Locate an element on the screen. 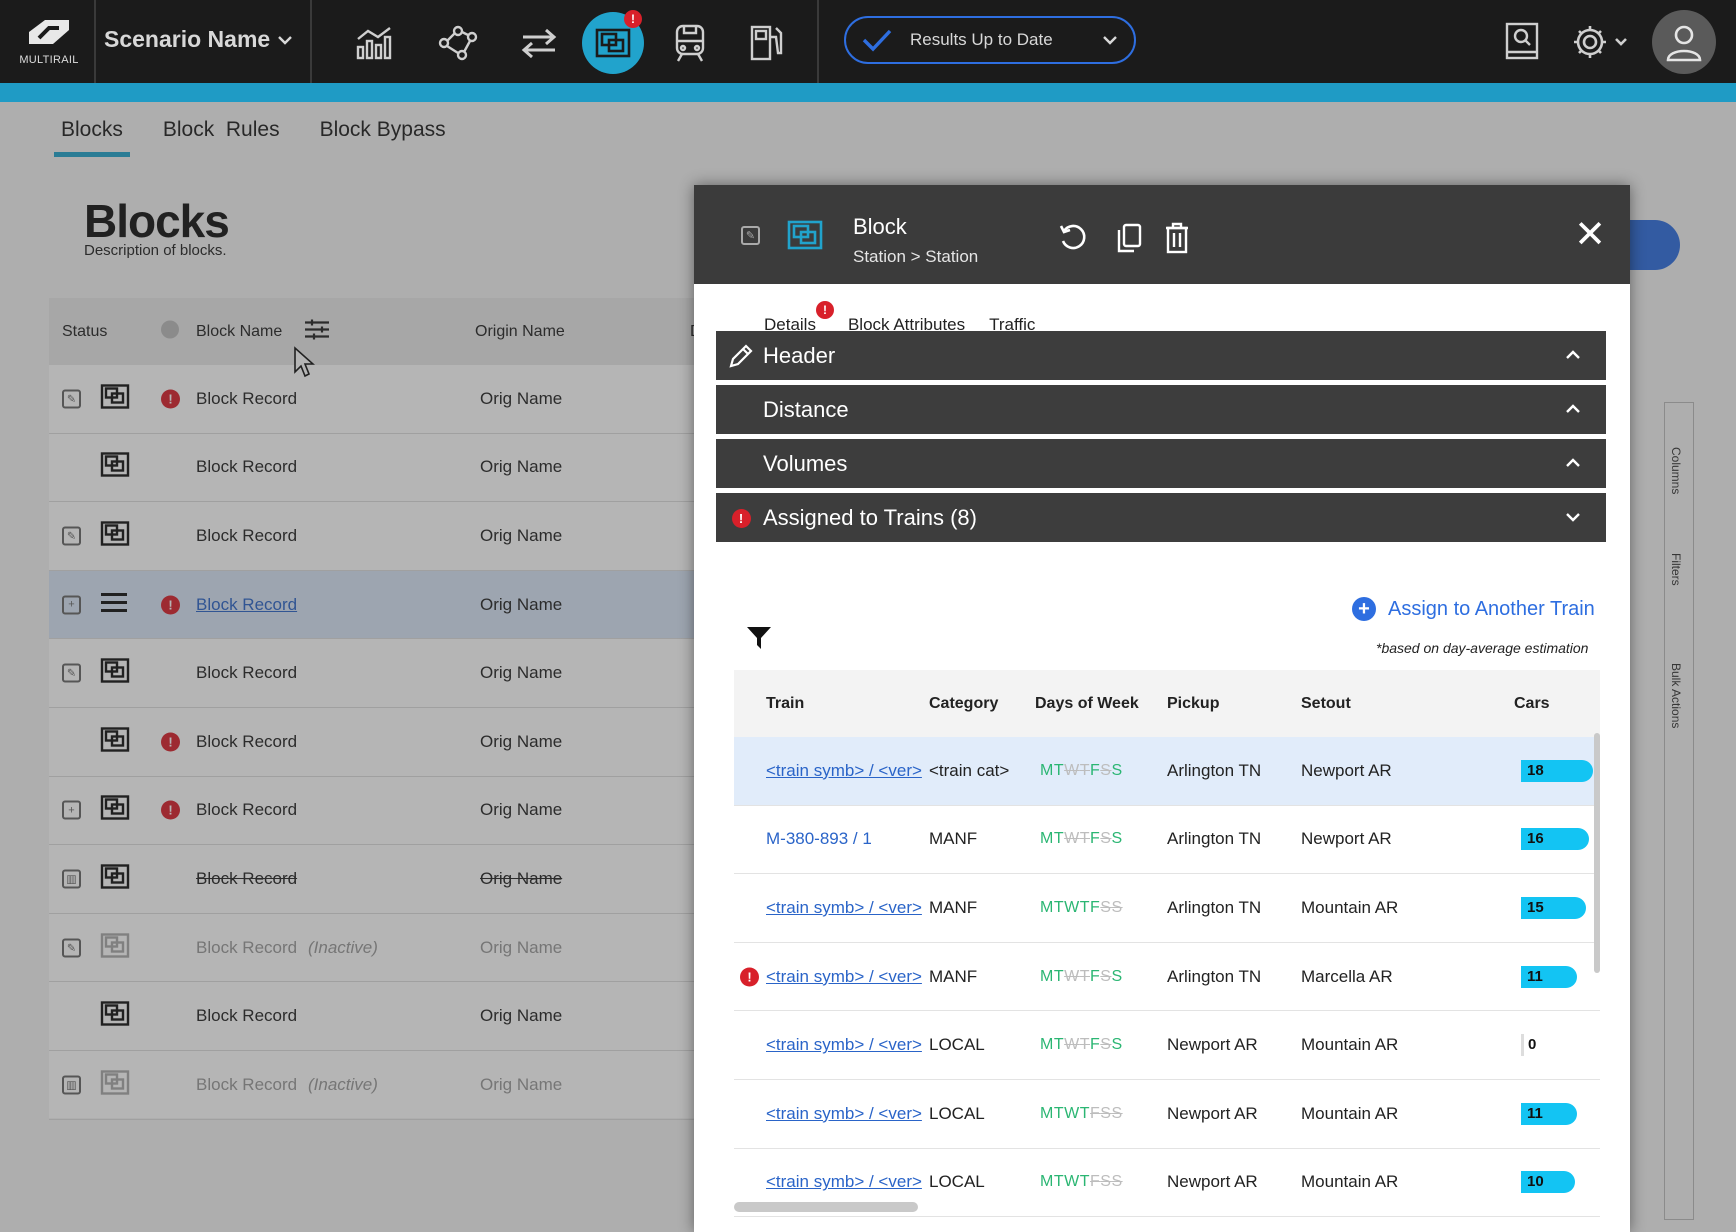  rail-columns: Columns is located at coordinates (1676, 471).